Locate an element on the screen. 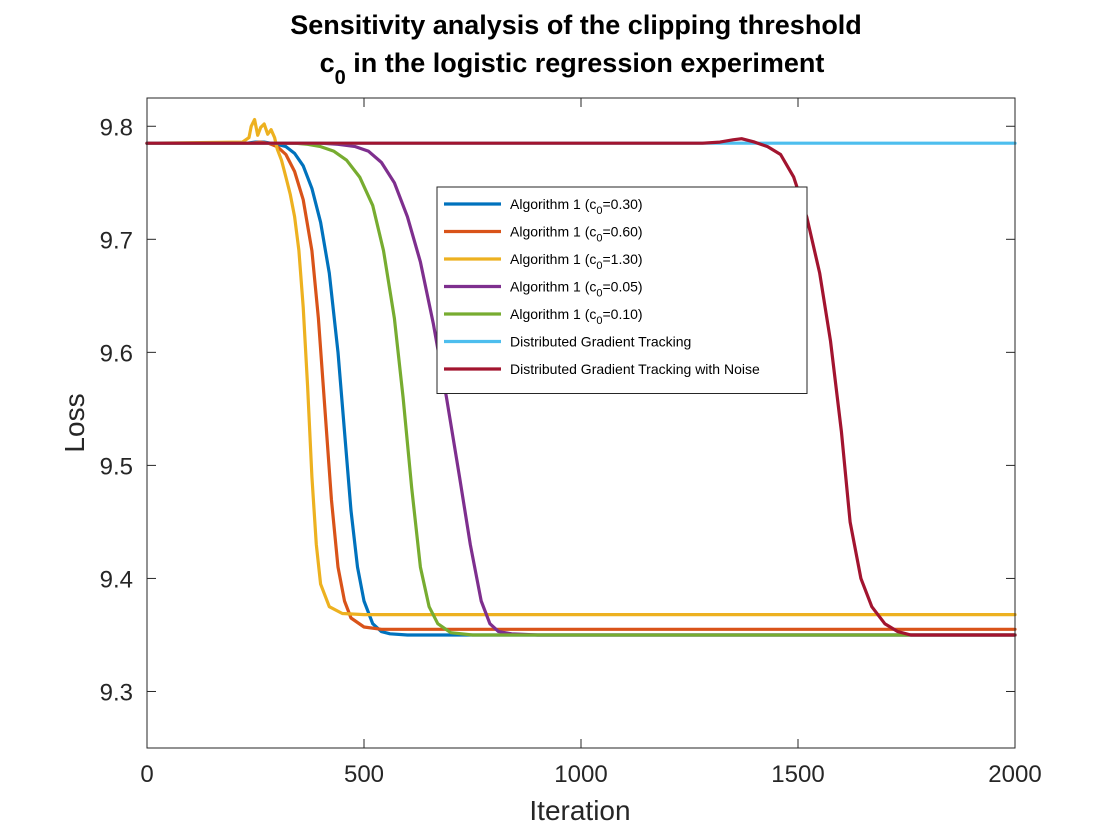  chart-title-subscript: 0 is located at coordinates (340, 78).